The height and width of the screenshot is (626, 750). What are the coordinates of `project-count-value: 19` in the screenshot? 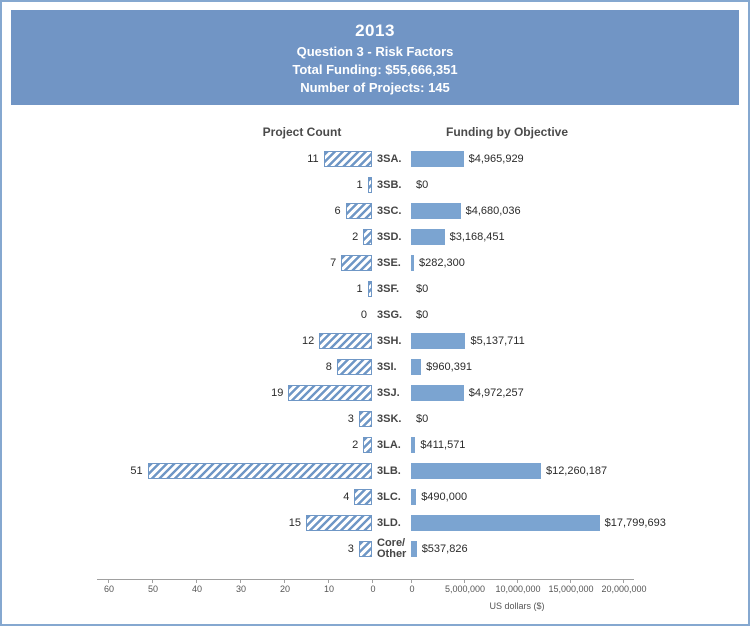 It's located at (277, 393).